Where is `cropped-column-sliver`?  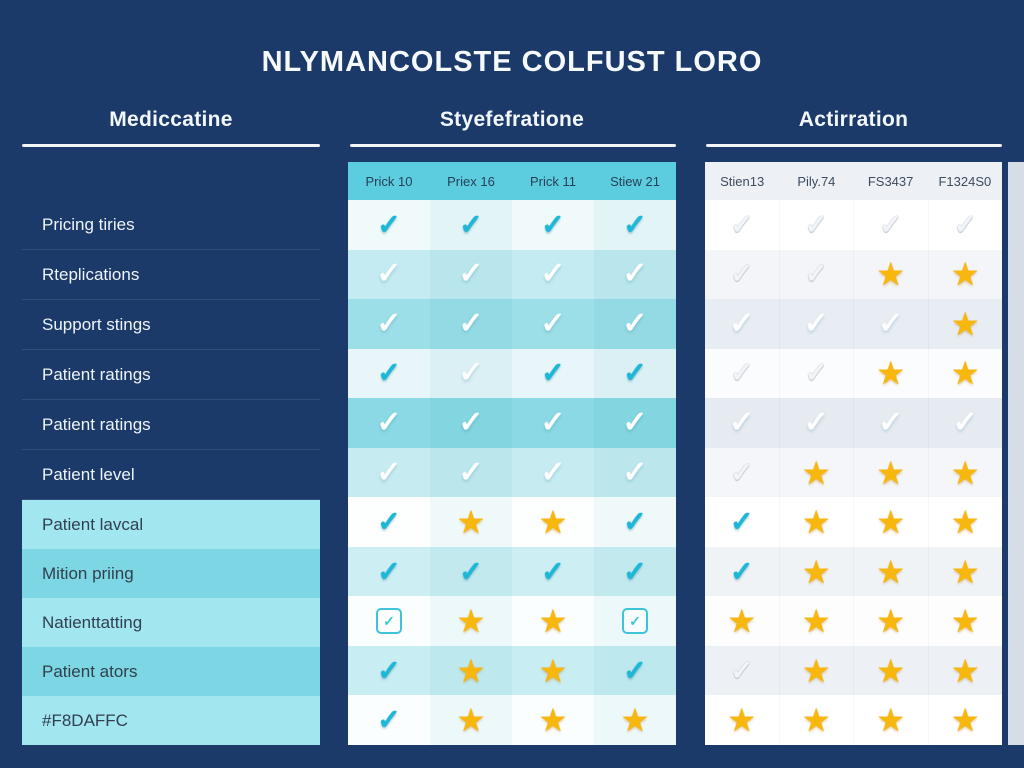 cropped-column-sliver is located at coordinates (1016, 453).